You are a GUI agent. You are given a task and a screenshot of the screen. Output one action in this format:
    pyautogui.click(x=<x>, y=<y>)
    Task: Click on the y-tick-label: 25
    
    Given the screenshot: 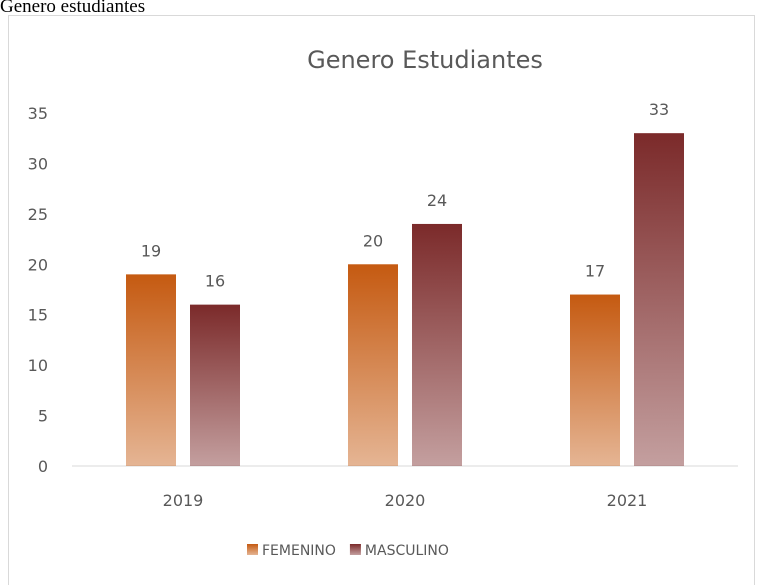 What is the action you would take?
    pyautogui.click(x=38, y=214)
    